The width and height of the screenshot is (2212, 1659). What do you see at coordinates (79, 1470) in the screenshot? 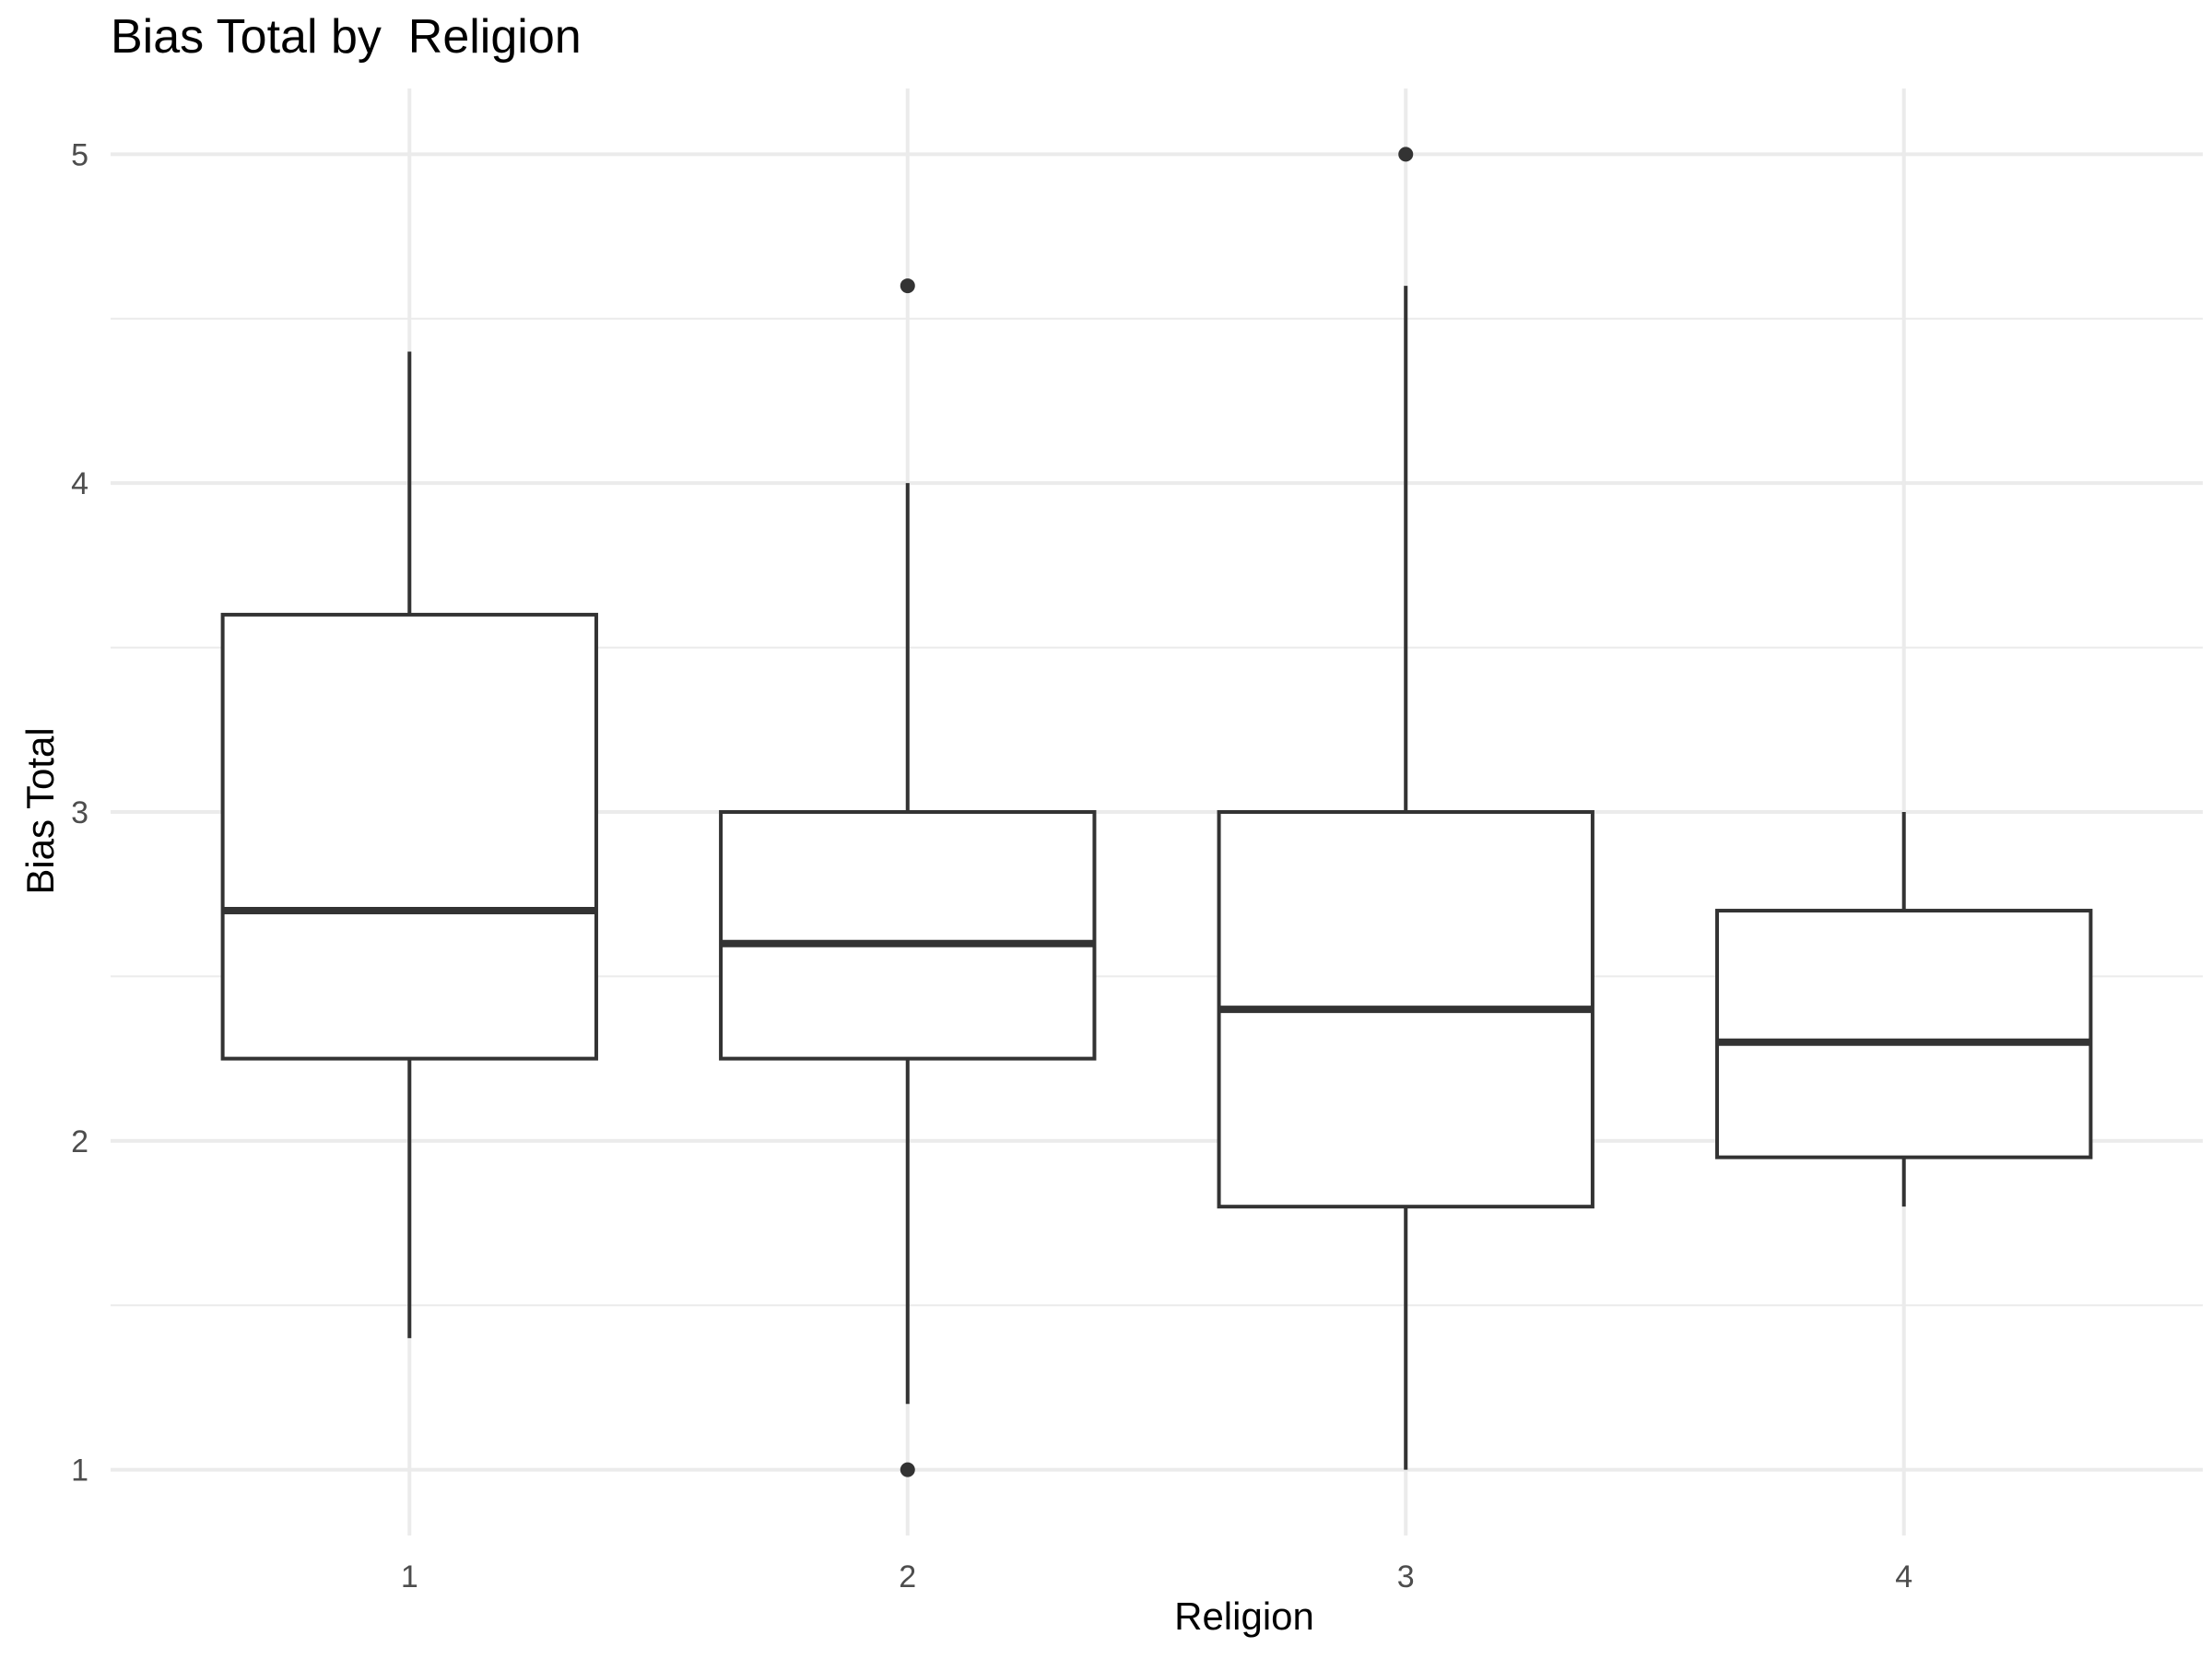
I see `y-tick-label-0: 1` at bounding box center [79, 1470].